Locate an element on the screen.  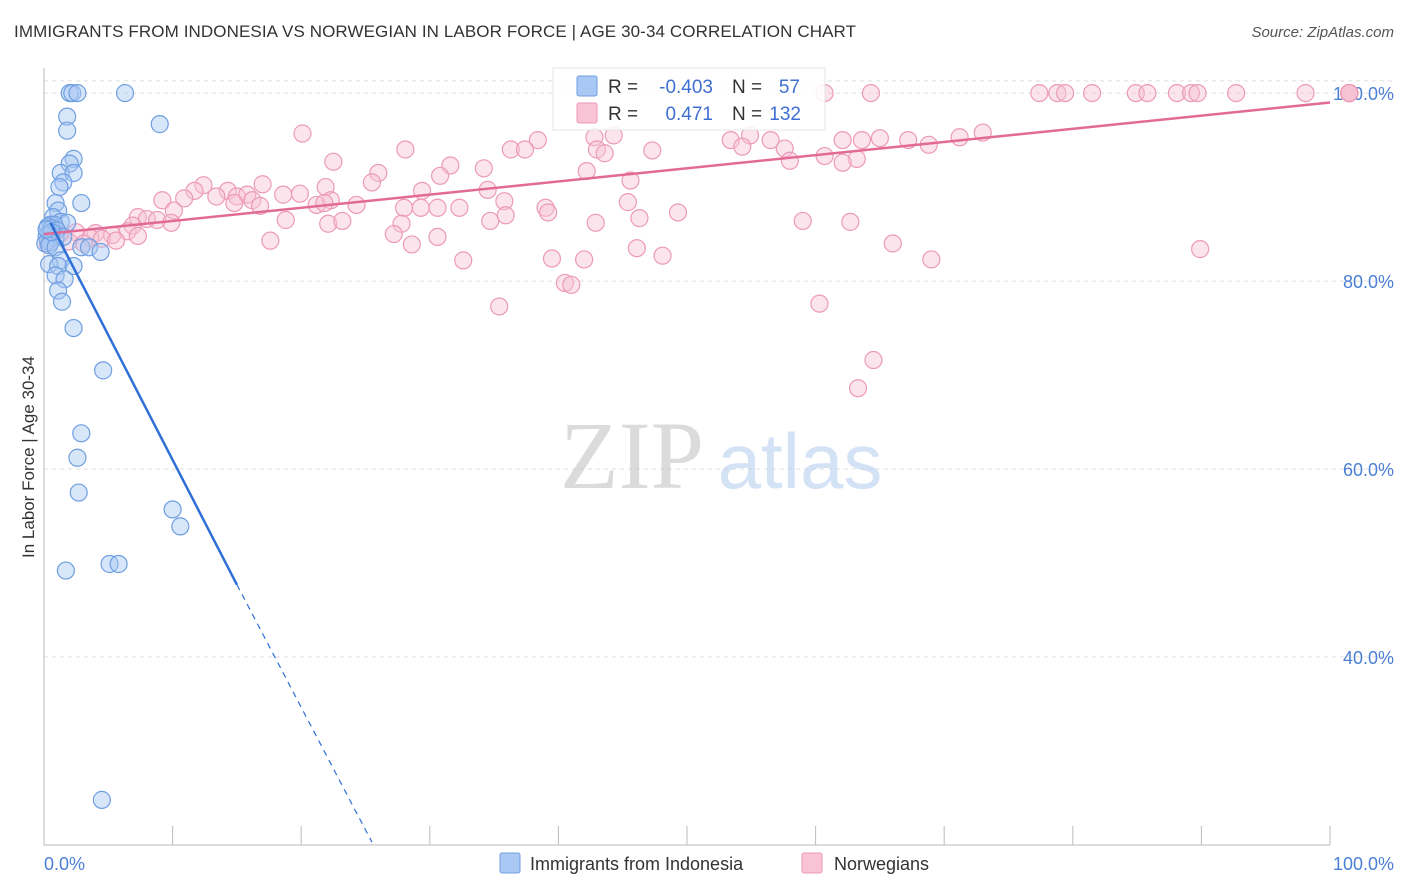
y-tick-label: 100.0% is located at coordinates (1363, 94).